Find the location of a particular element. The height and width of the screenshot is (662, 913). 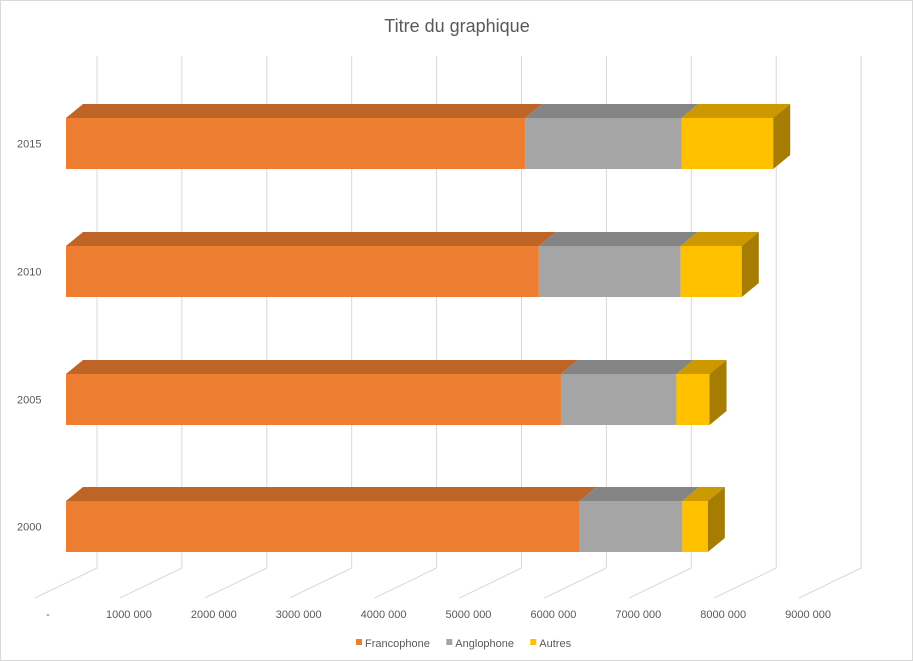

x-tick-label: 2000 000 is located at coordinates (214, 615).